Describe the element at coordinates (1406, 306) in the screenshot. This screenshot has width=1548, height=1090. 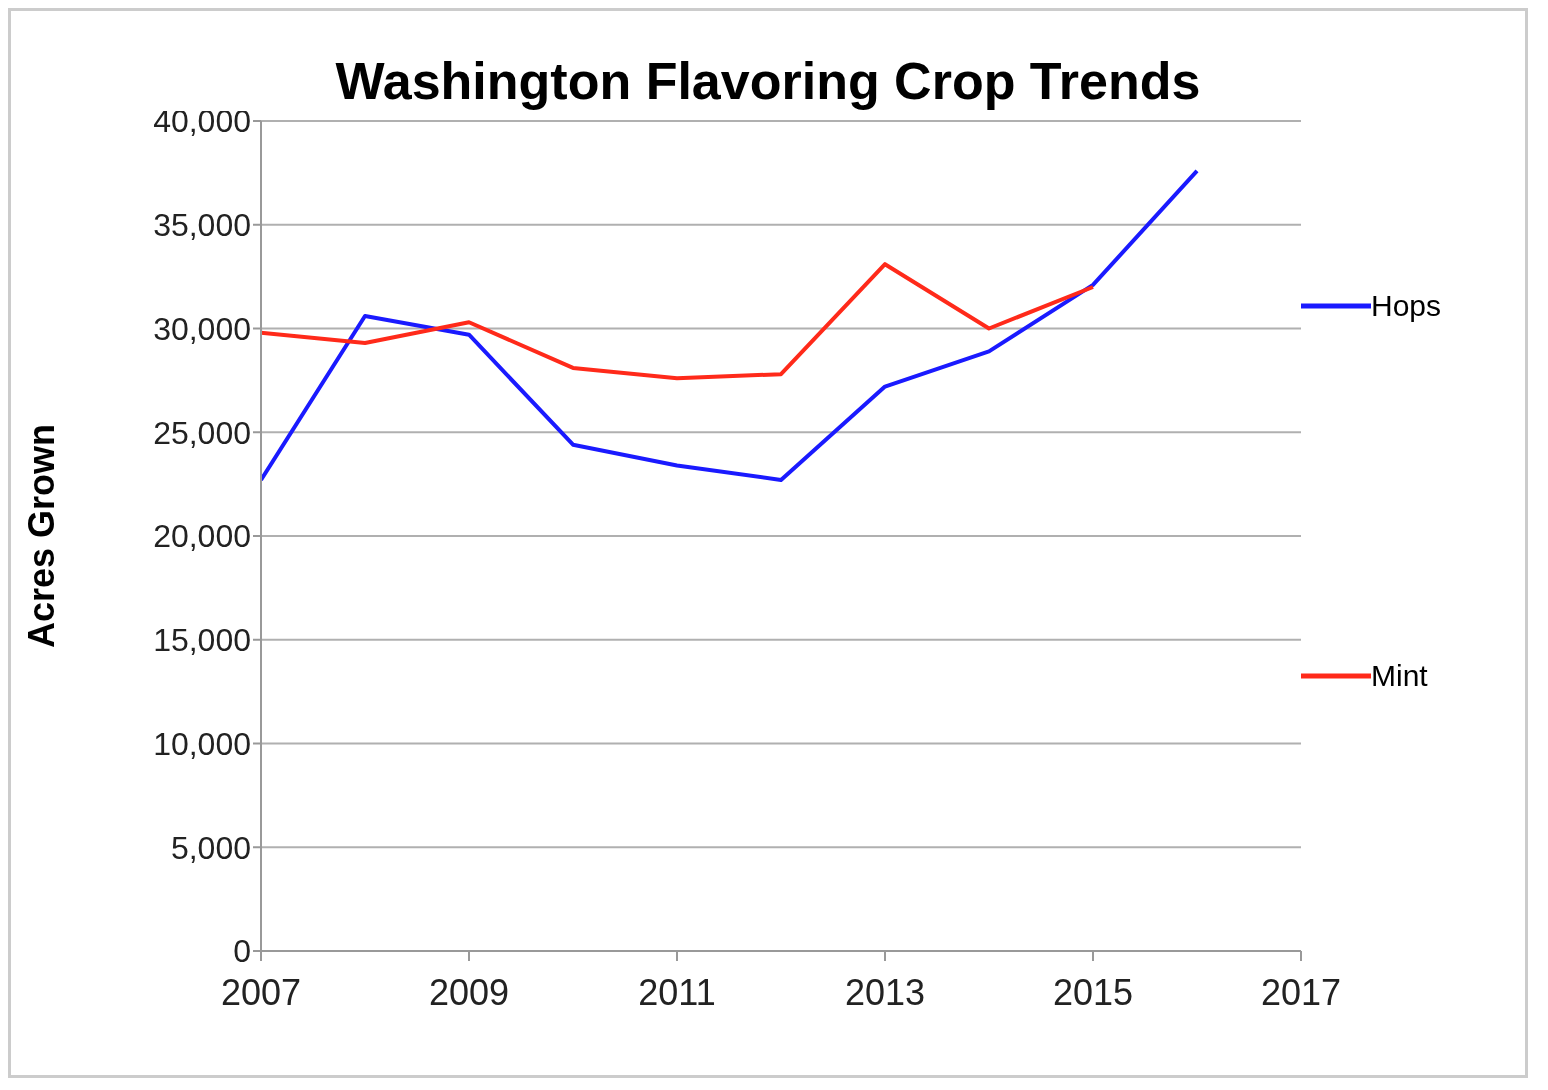
I see `legend-label: Hops` at that location.